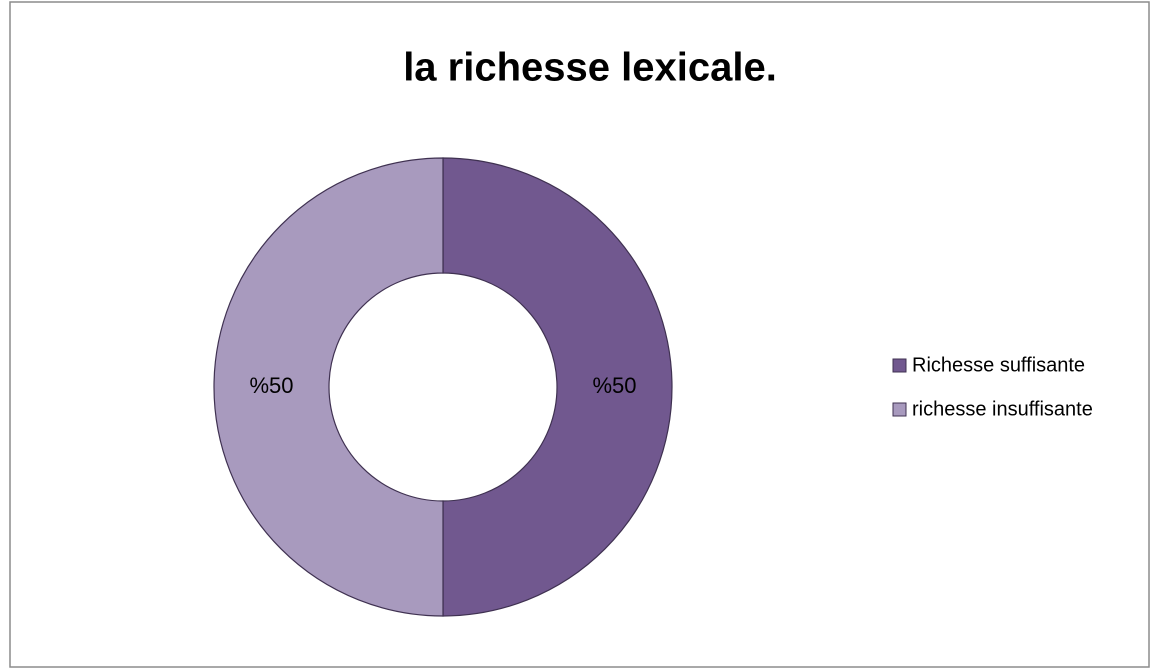  I want to click on legend-label: richesse insuffisante, so click(1002, 409).